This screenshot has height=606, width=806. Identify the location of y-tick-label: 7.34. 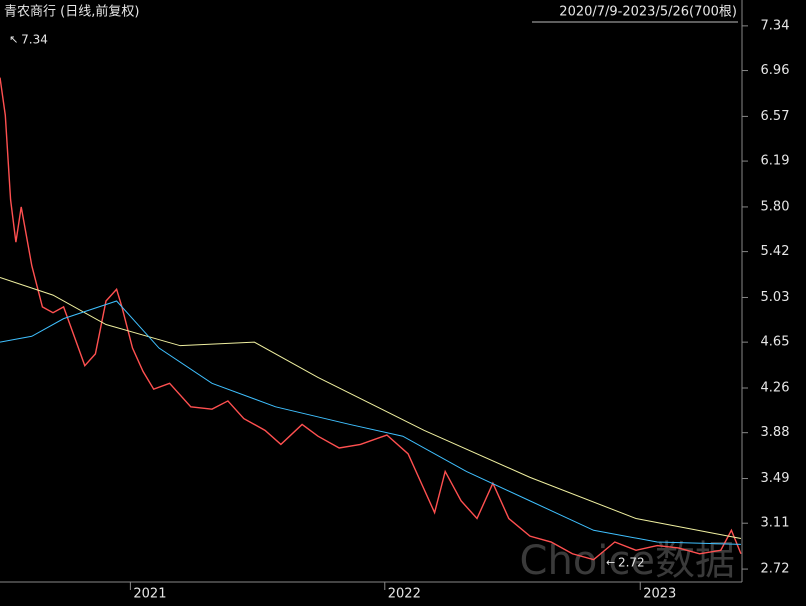
(775, 25).